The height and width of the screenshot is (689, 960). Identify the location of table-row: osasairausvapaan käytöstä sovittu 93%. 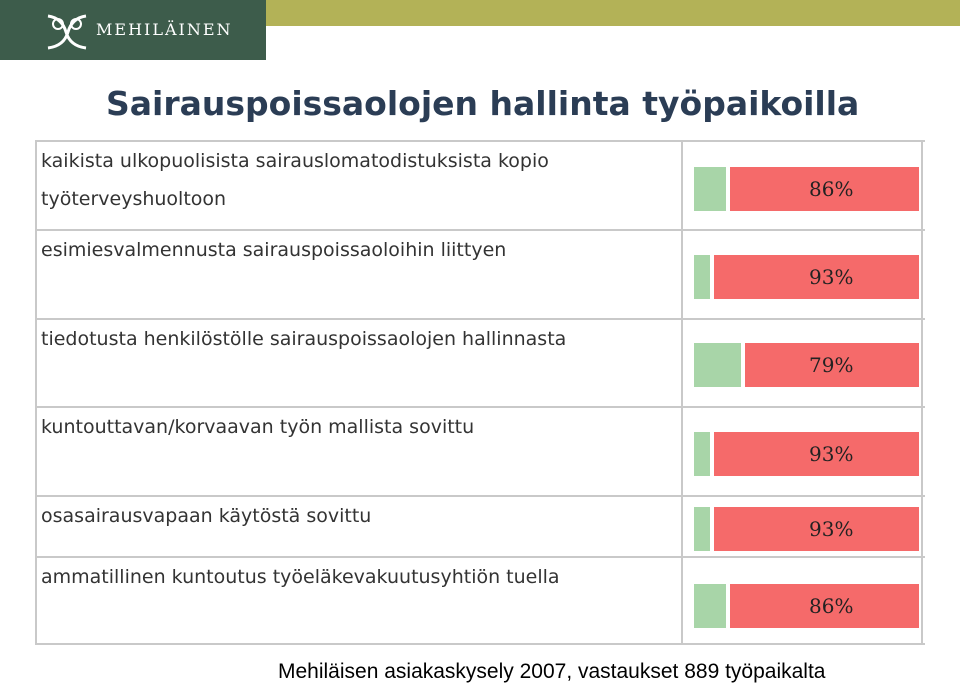
(480, 525).